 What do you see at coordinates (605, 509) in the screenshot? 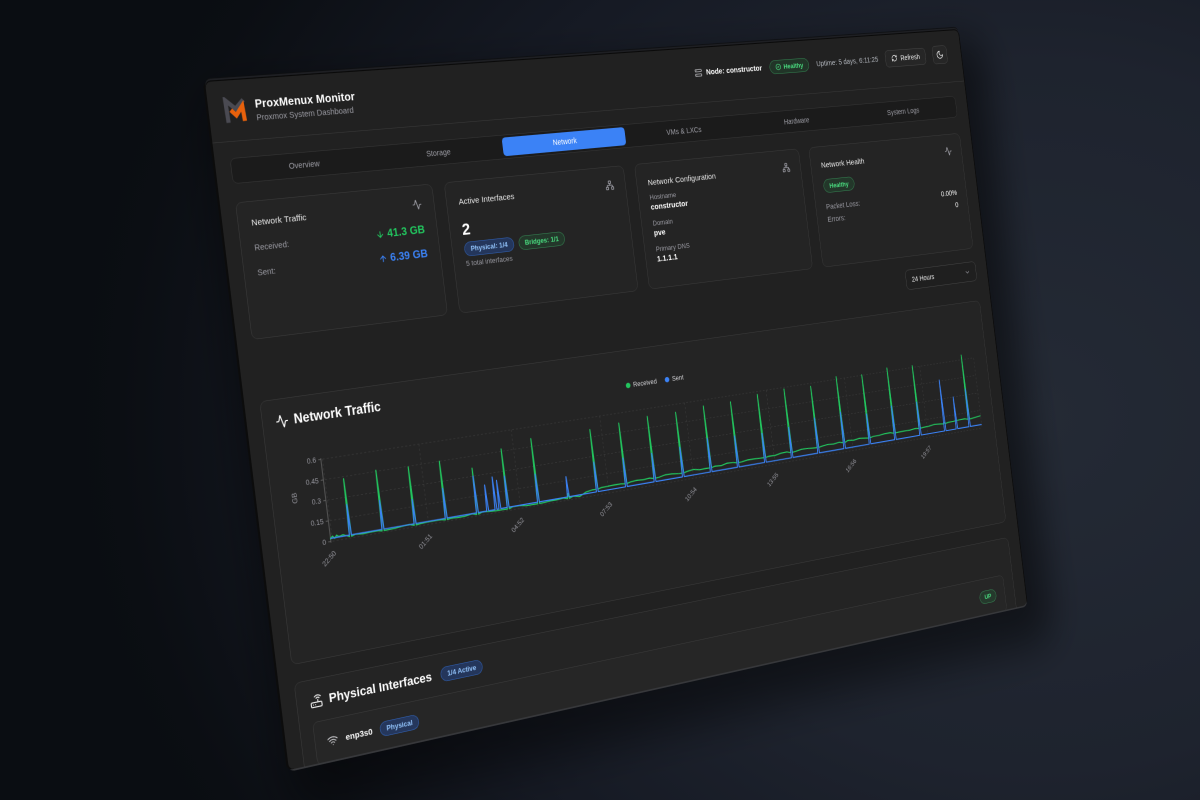
I see `svg-text: 07:53` at bounding box center [605, 509].